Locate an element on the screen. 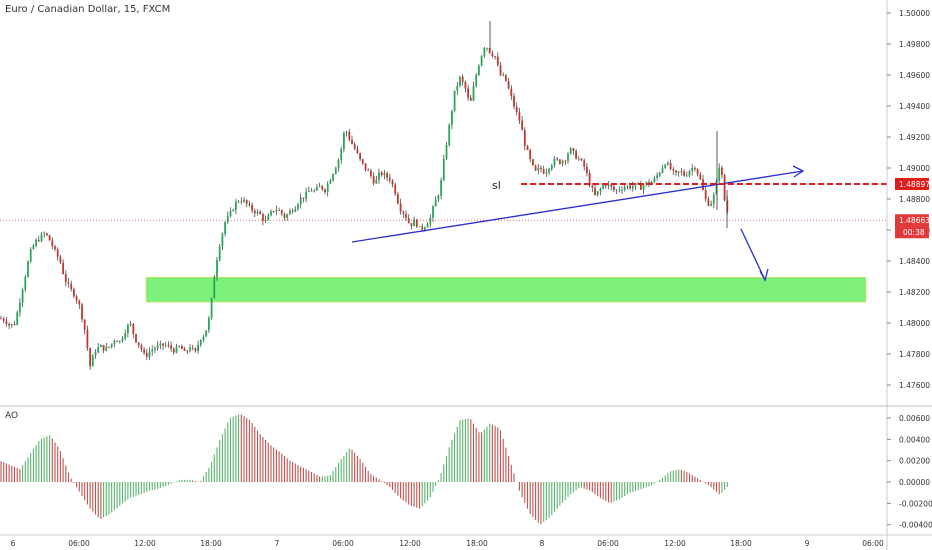 The width and height of the screenshot is (932, 550). ao-y-tick-label: 0.00200 is located at coordinates (914, 461).